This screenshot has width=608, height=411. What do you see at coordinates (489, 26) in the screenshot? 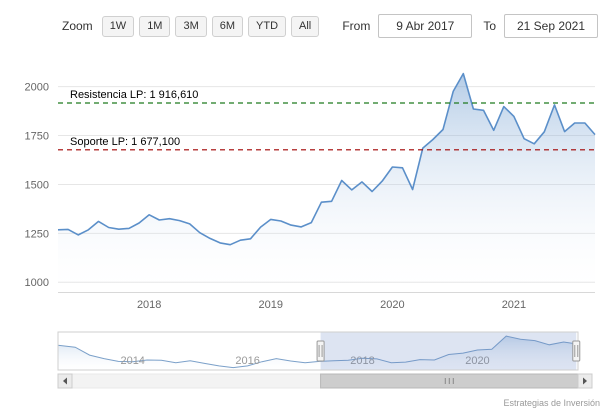
I see `to-label: To` at bounding box center [489, 26].